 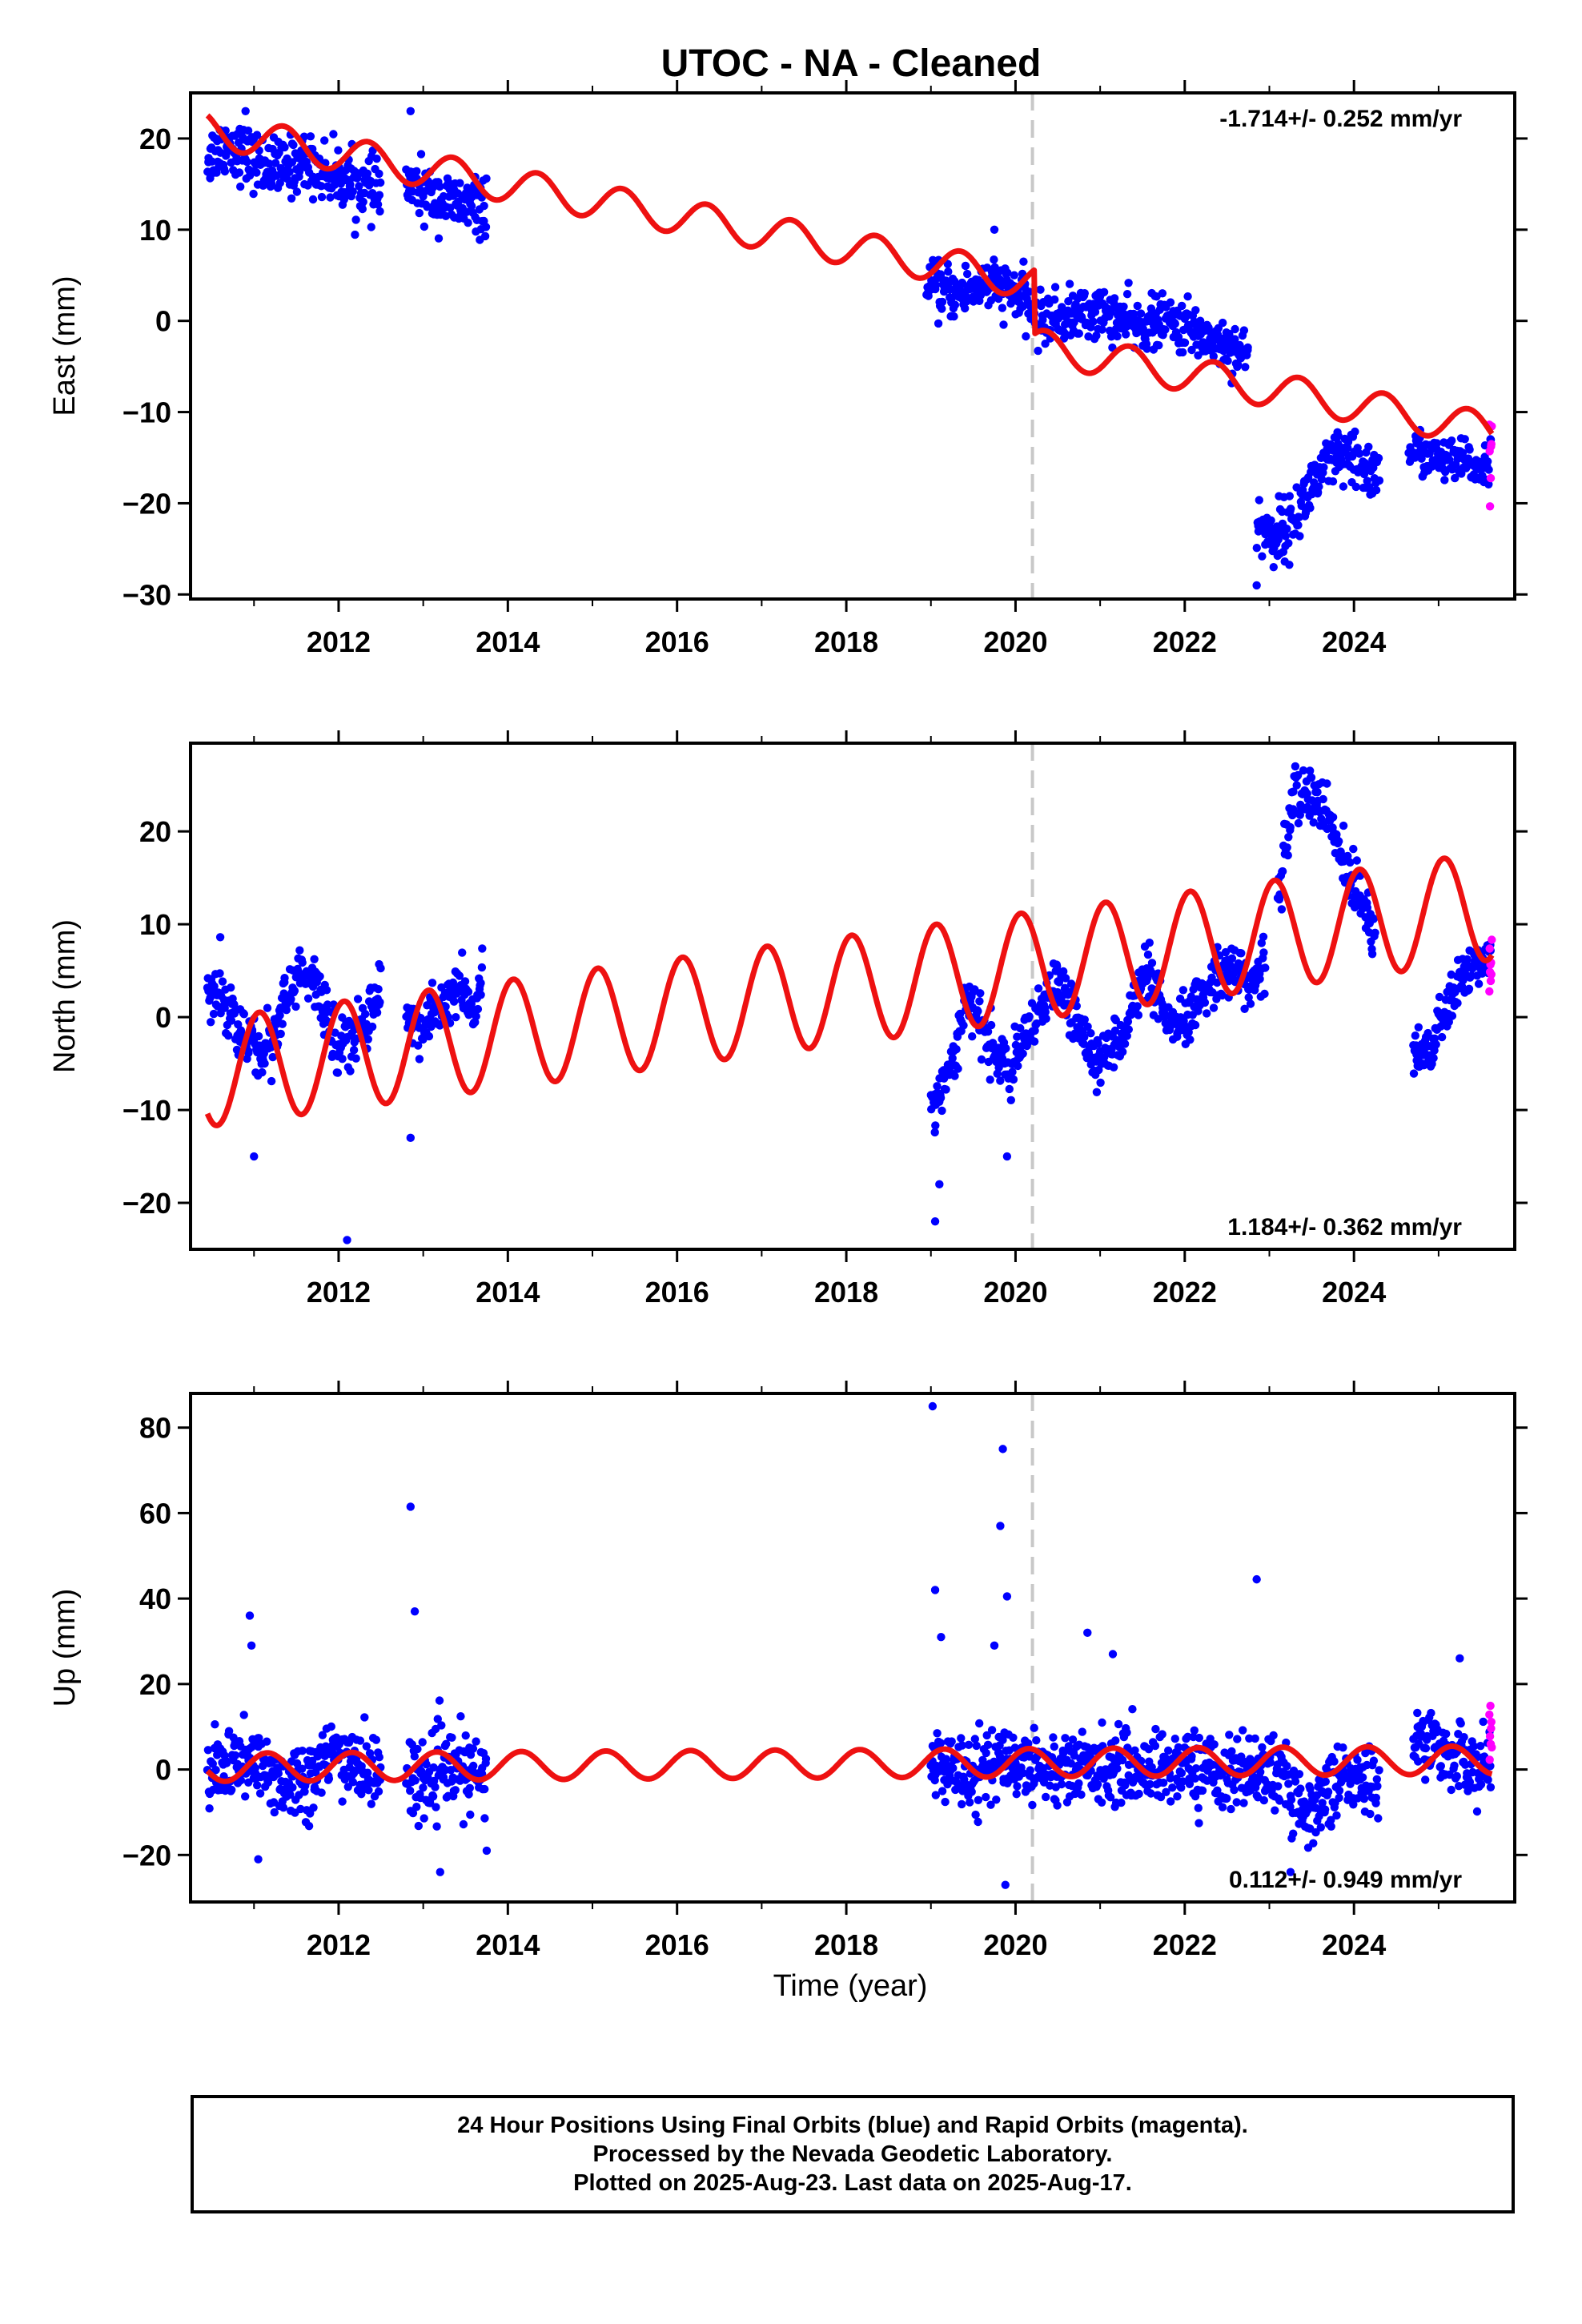 What do you see at coordinates (846, 641) in the screenshot?
I see `east-x-tick-label: 2018` at bounding box center [846, 641].